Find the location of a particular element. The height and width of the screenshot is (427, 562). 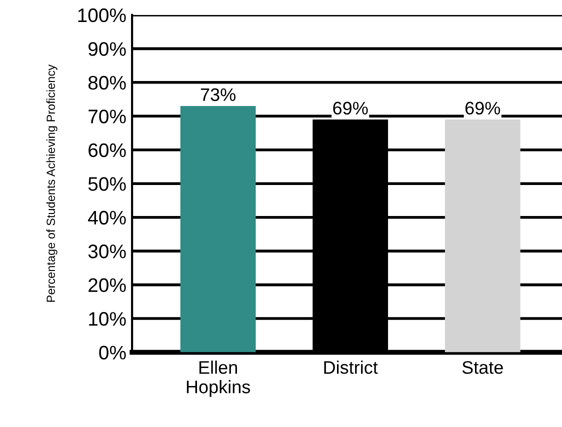

y-tick-label: 50% is located at coordinates (107, 184).